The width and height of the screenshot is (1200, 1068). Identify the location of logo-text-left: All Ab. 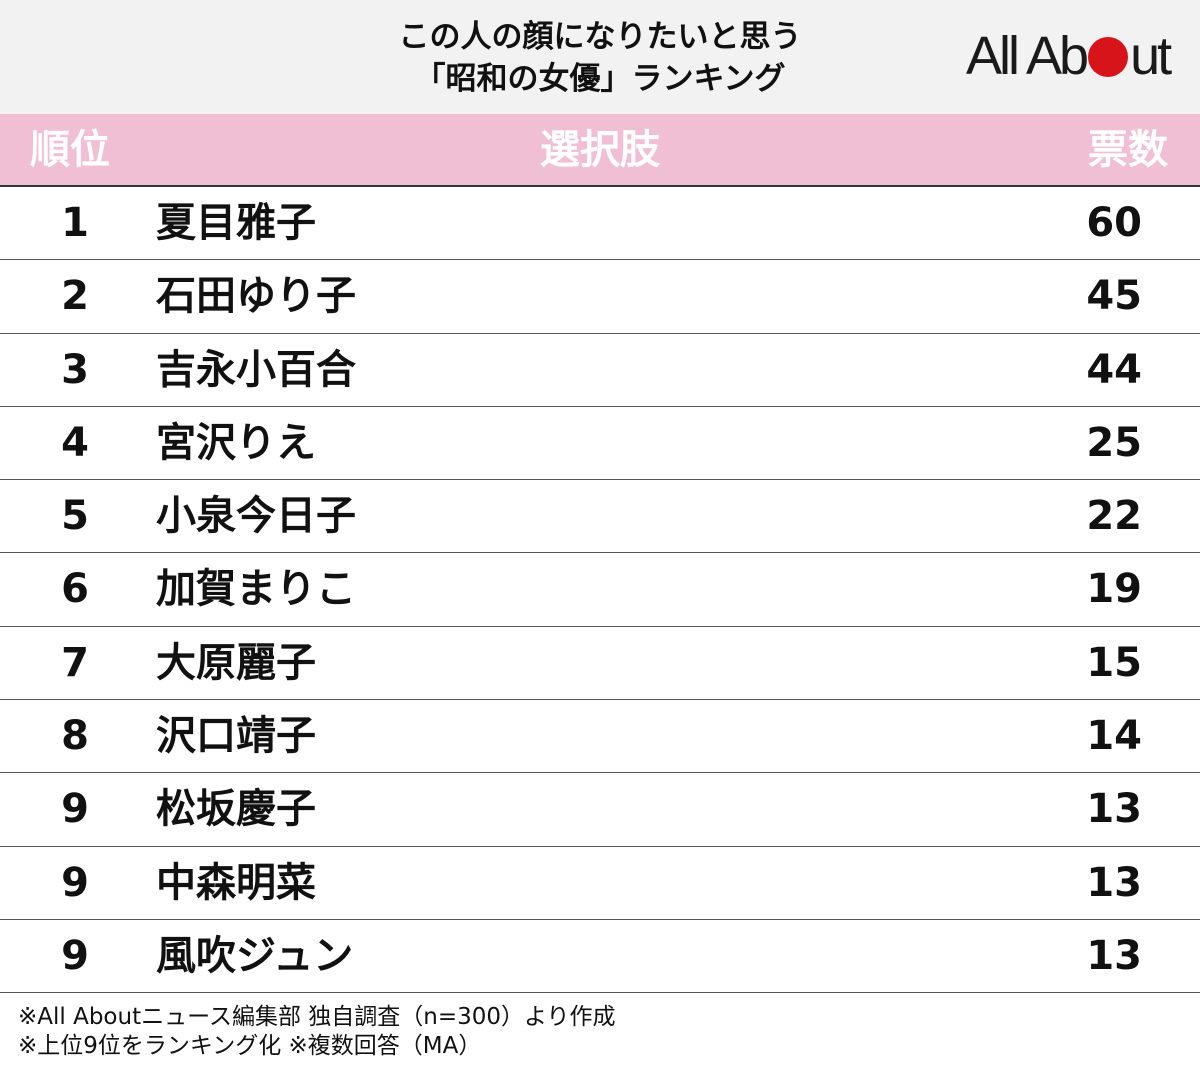
(1027, 56).